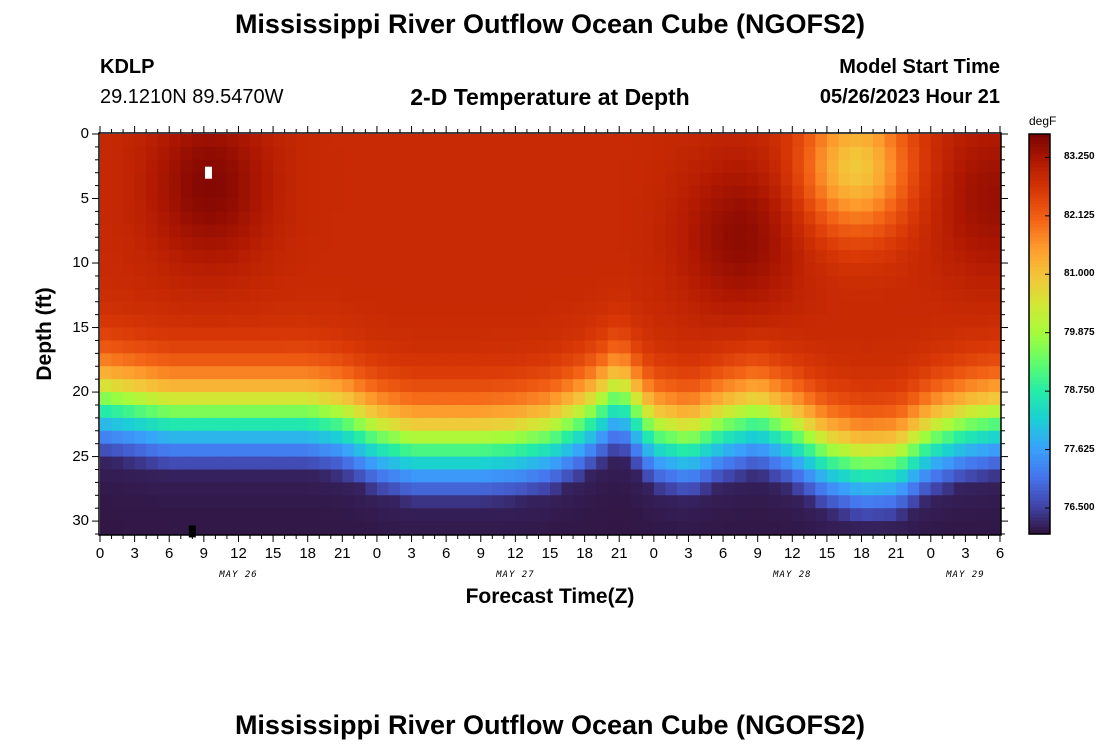  What do you see at coordinates (1079, 449) in the screenshot?
I see `colorbar-tick-label: 77.625` at bounding box center [1079, 449].